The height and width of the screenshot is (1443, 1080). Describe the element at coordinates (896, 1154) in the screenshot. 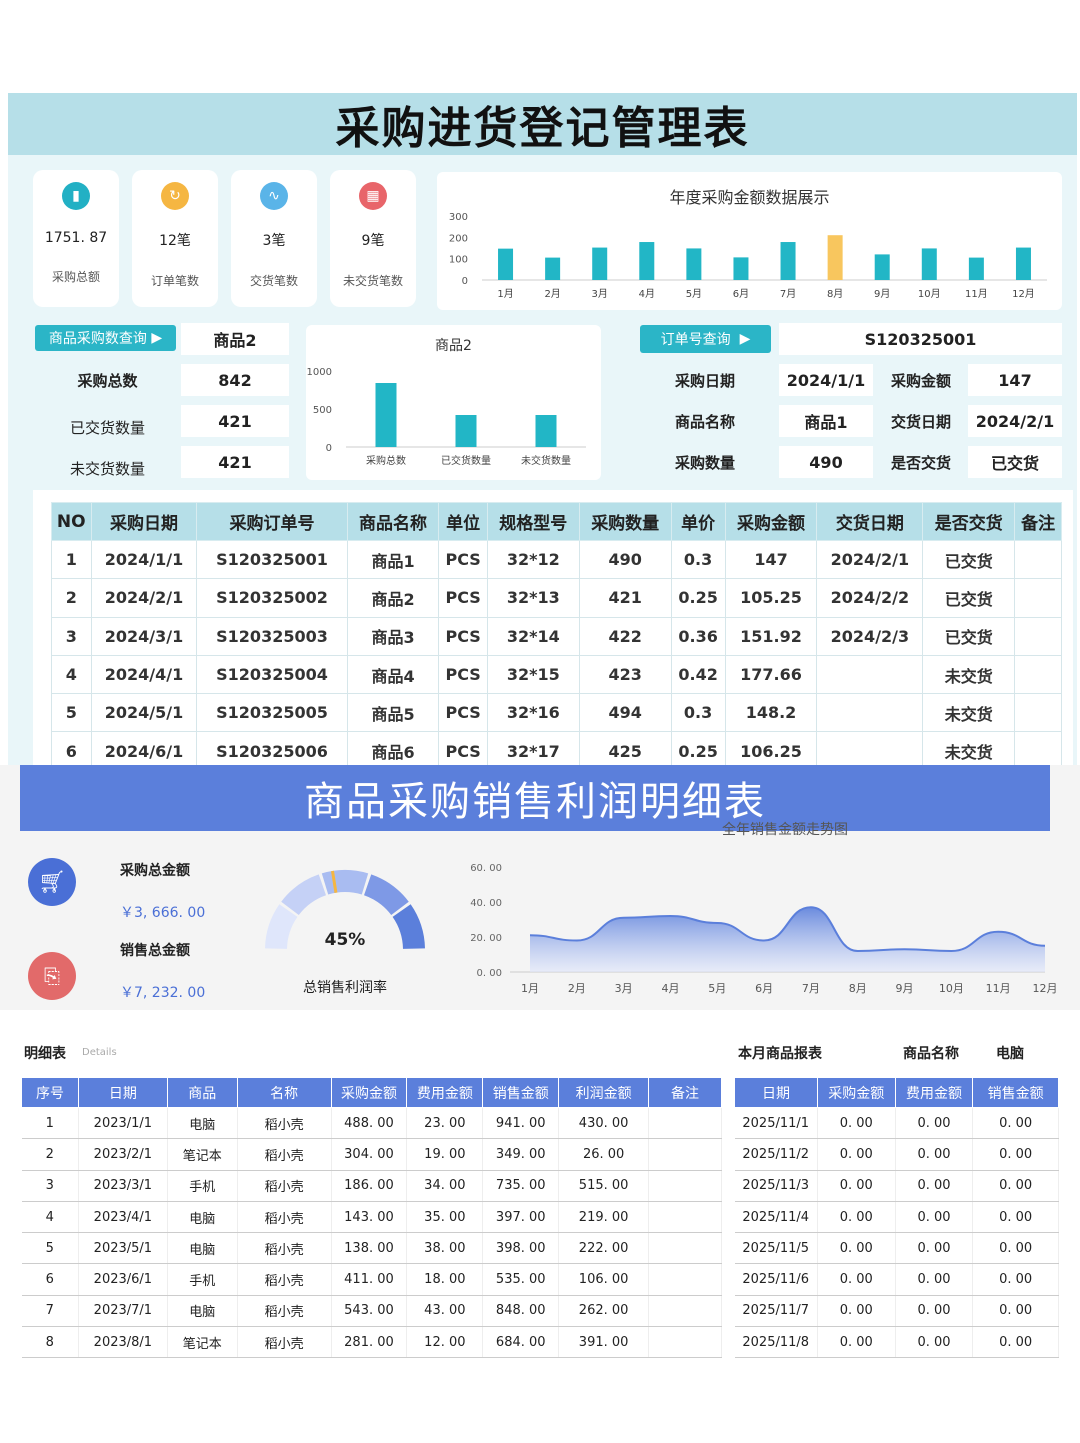

I see `table-row: 2025/11/2 0. 00 0. 00 0. 00` at that location.